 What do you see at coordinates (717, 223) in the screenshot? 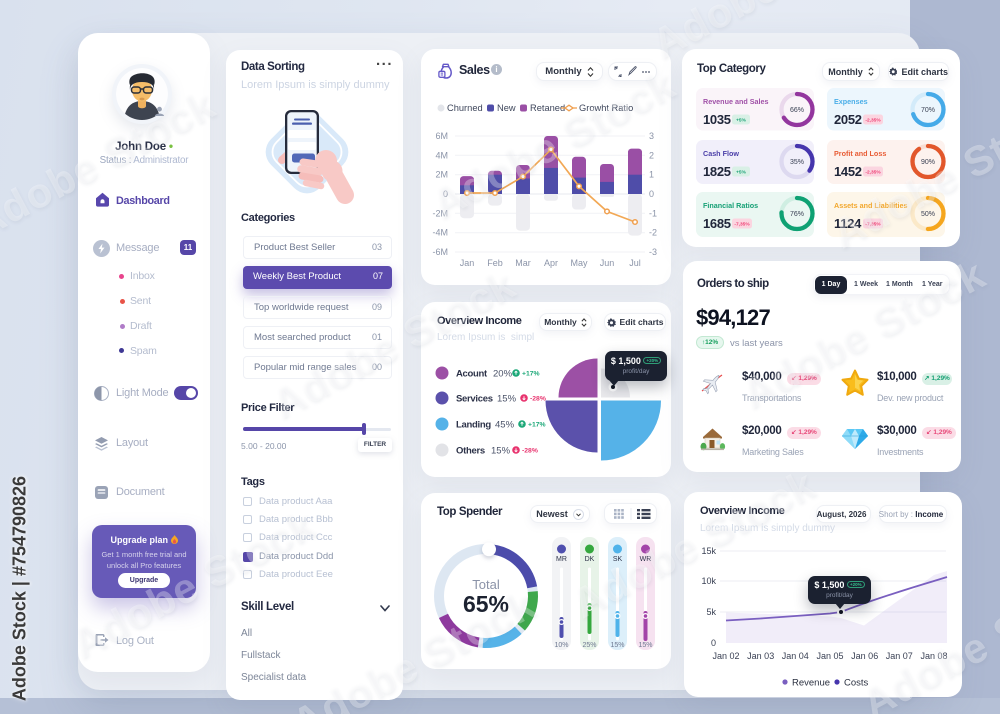
I see `svg-text: 1685` at bounding box center [717, 223].